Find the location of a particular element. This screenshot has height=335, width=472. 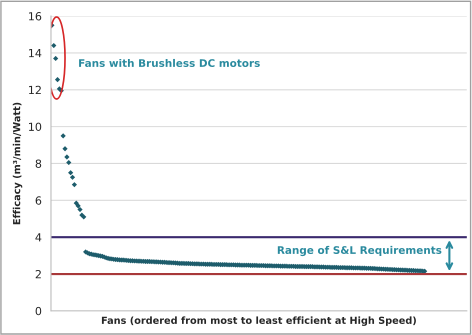

y-tick-label: 6 is located at coordinates (39, 200).